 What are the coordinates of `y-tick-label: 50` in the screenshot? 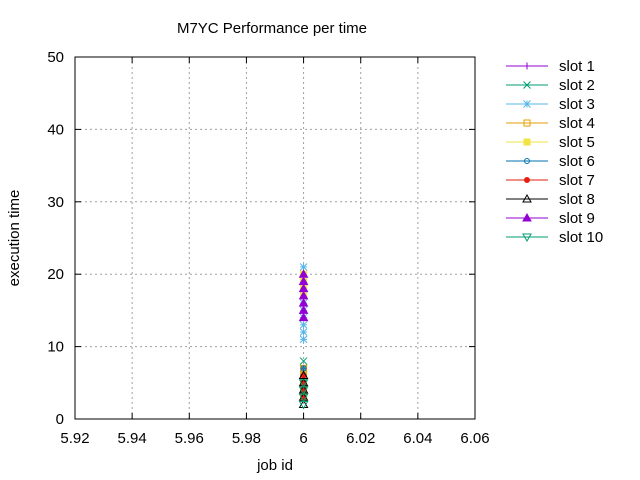 It's located at (55, 57).